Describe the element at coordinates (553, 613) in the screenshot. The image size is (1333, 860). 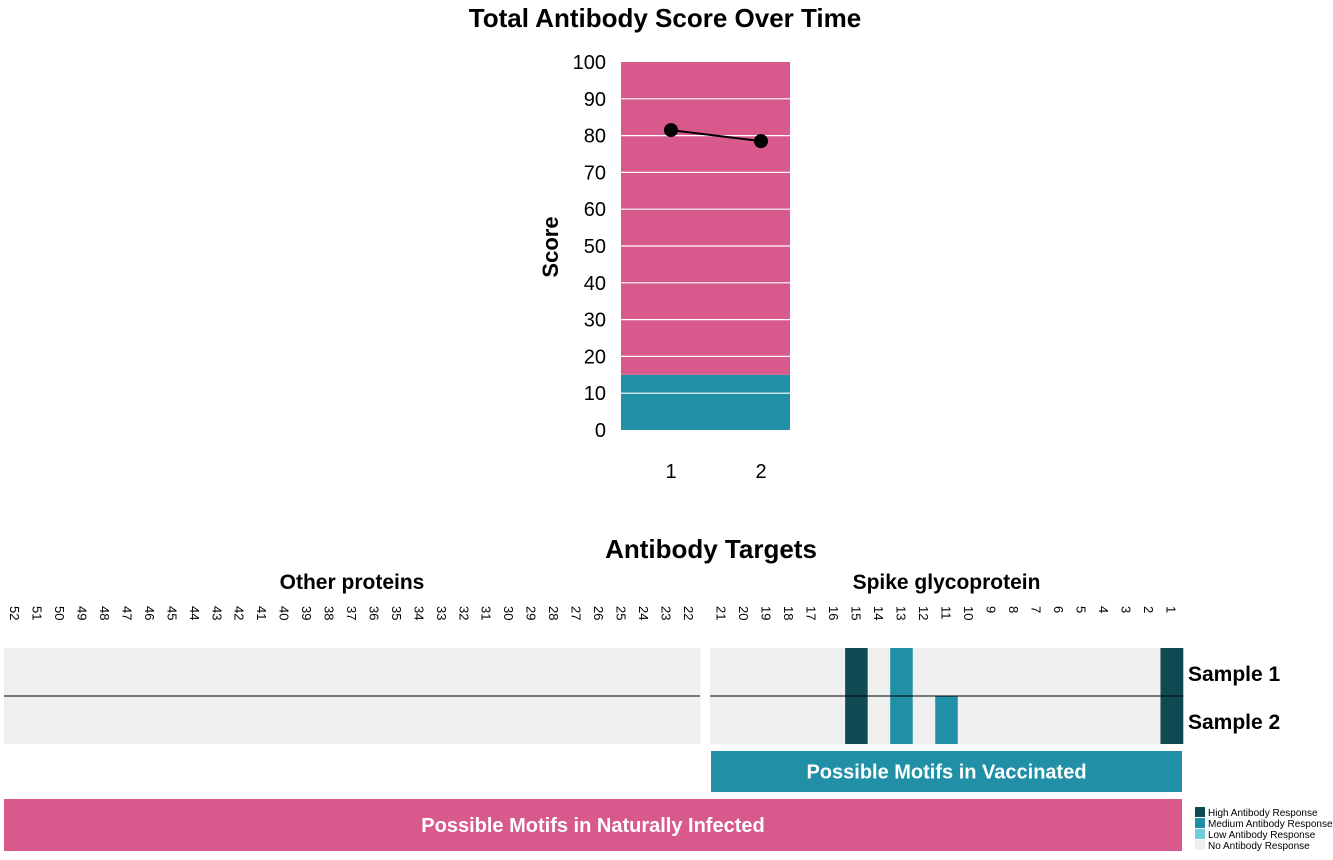
I see `column-label: 28` at that location.